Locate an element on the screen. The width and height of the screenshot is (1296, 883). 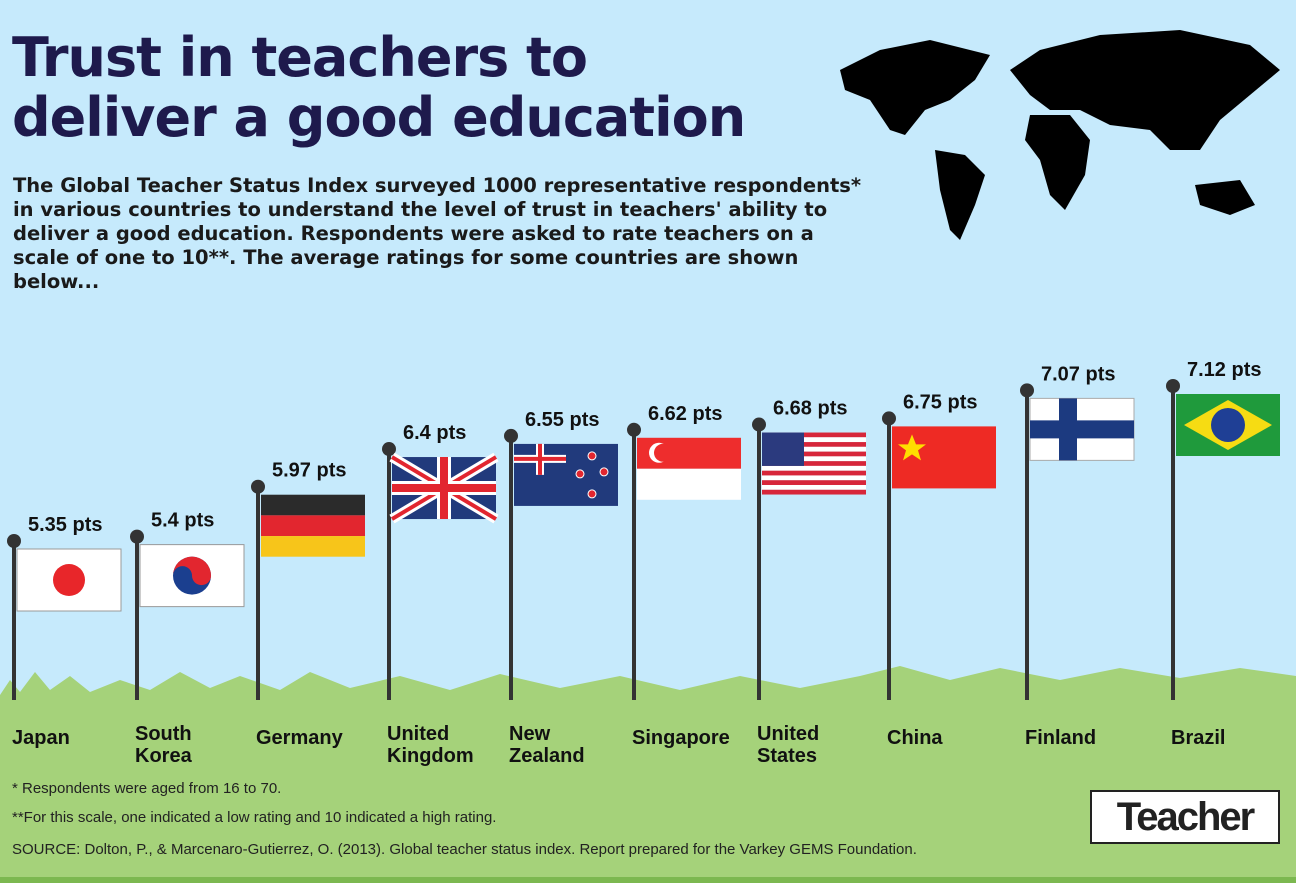
value-label: 5.4 pts is located at coordinates (182, 521).